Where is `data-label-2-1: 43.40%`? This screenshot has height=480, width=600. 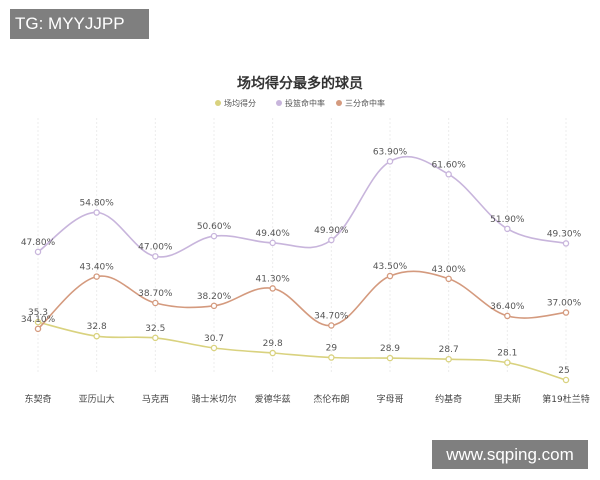
data-label-2-1: 43.40% is located at coordinates (97, 268).